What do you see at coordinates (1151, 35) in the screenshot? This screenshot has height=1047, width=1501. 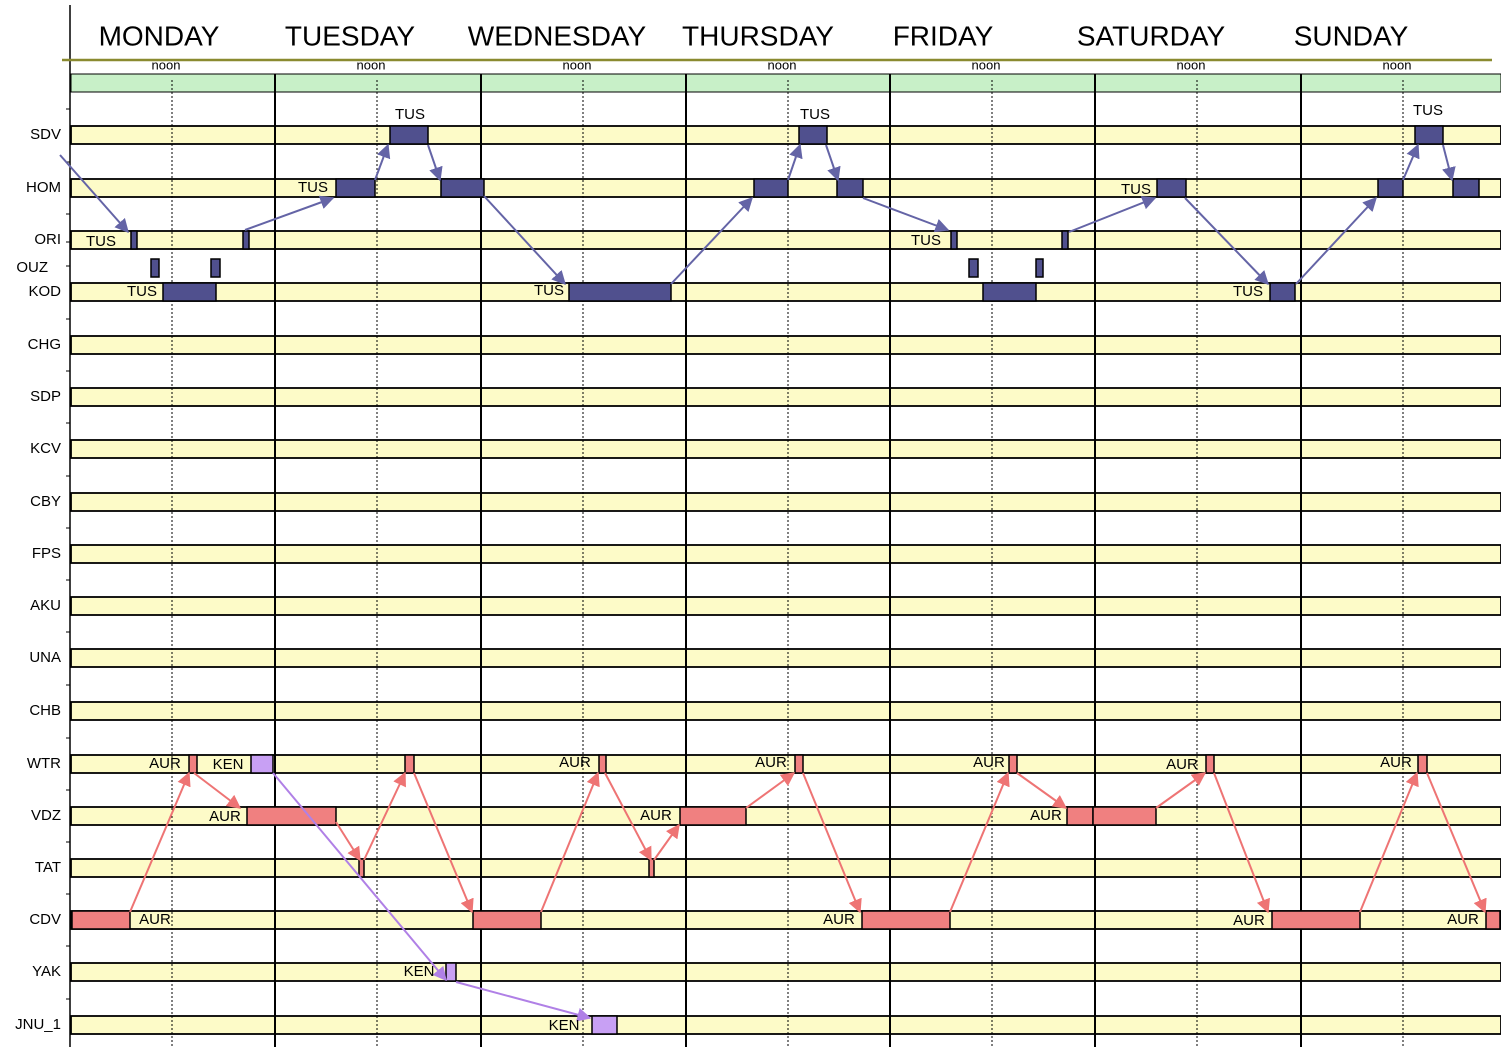 I see `day-label: SATURDAY` at bounding box center [1151, 35].